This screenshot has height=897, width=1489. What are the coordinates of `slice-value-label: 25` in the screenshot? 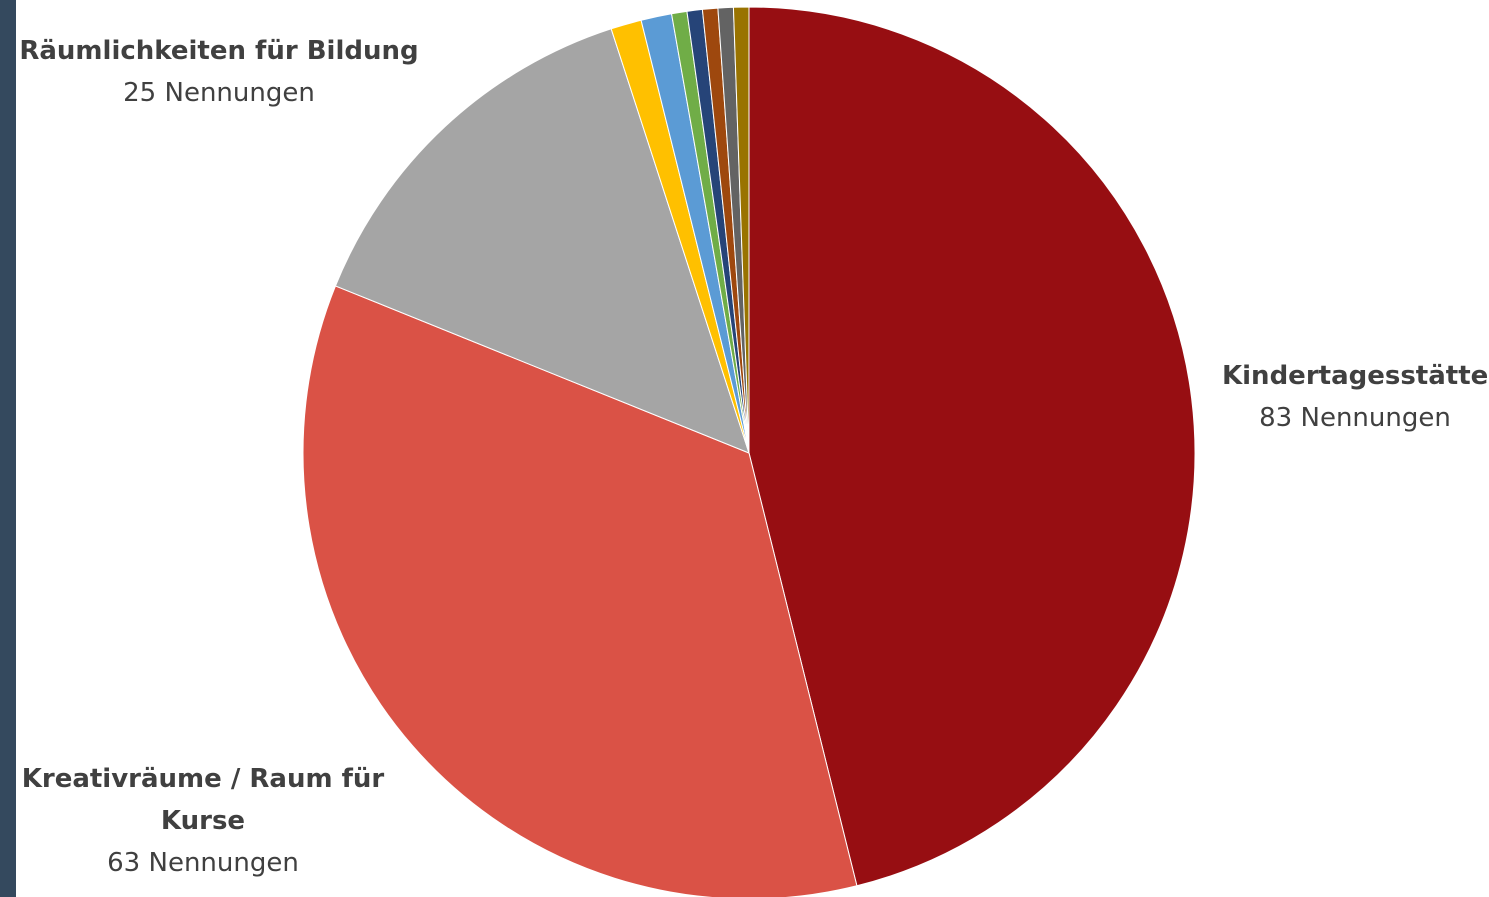 It's located at (144, 93).